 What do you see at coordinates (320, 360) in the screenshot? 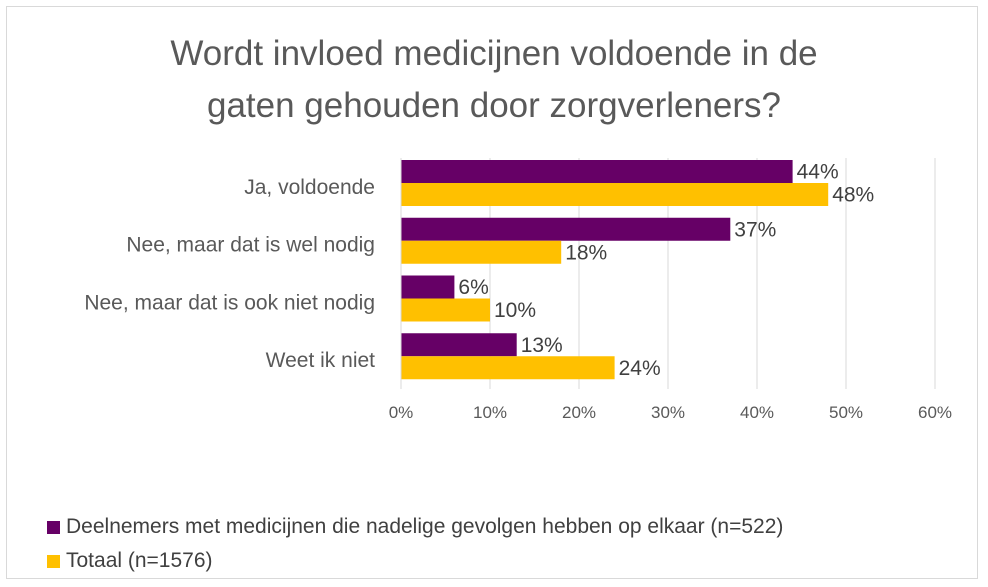
I see `category-label: Weet ik niet` at bounding box center [320, 360].